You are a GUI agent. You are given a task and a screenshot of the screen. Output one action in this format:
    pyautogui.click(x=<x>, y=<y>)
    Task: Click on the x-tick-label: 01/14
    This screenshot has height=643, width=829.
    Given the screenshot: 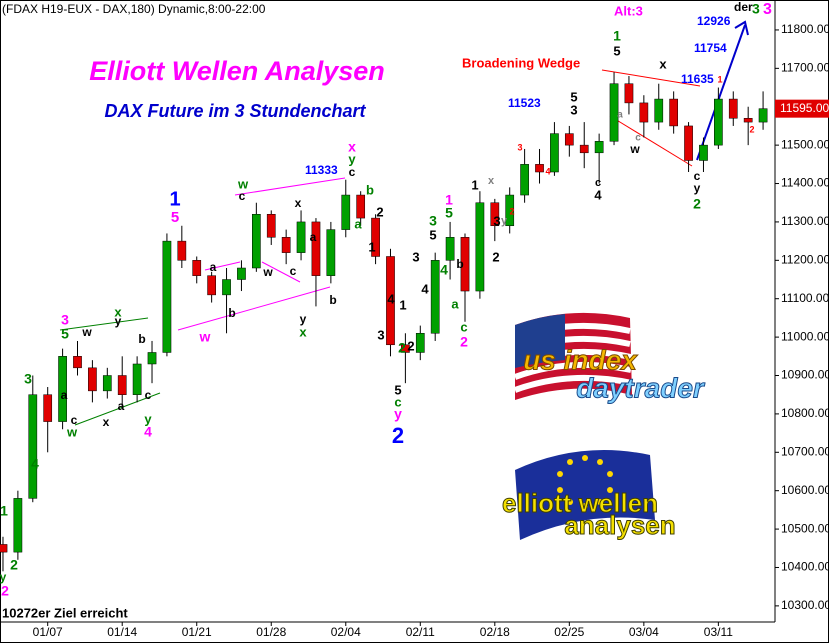 What is the action you would take?
    pyautogui.click(x=122, y=632)
    